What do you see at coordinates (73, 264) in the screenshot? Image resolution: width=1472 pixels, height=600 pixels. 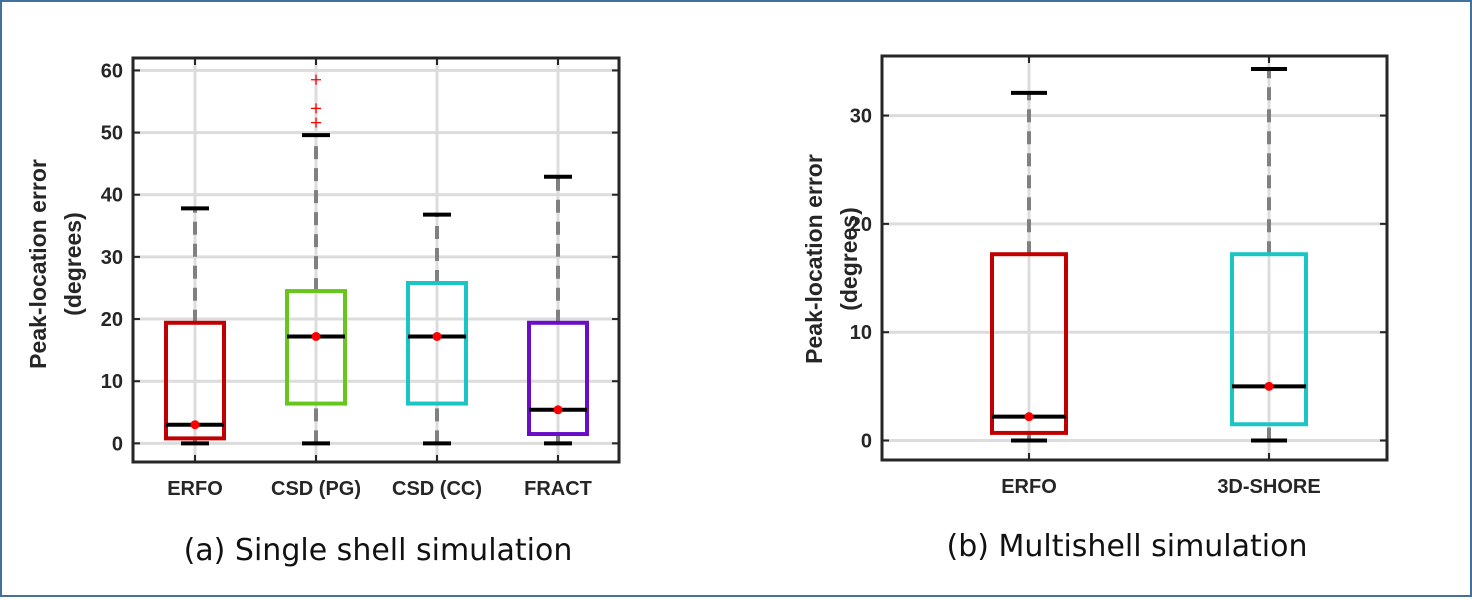 I see `chart1-ylabel-line2: (degrees)` at bounding box center [73, 264].